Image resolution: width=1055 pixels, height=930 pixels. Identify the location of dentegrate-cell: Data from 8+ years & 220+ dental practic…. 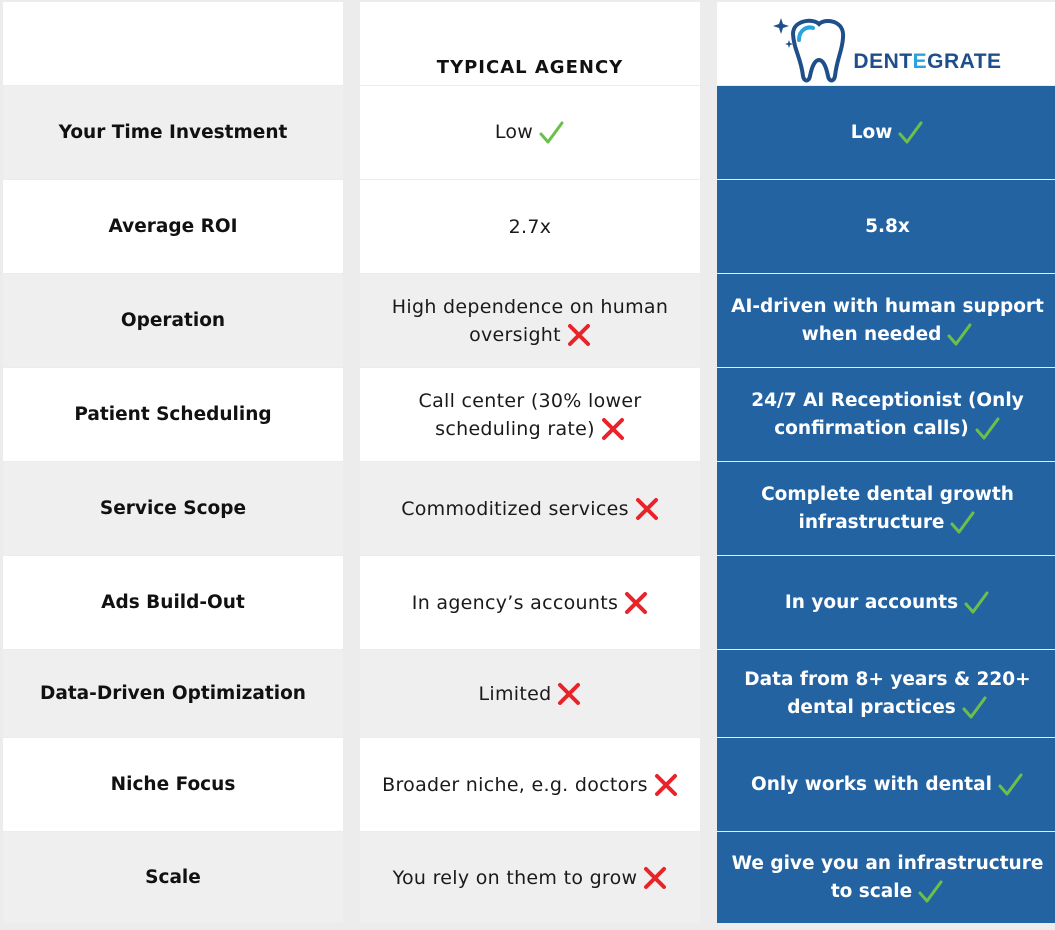
(886, 693).